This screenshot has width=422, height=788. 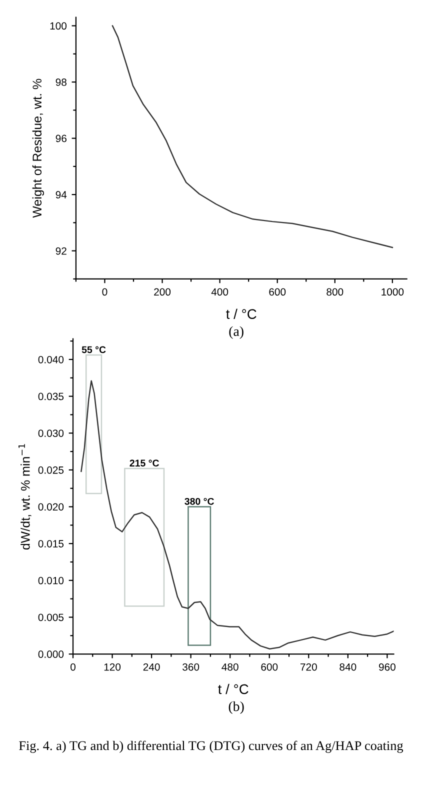 What do you see at coordinates (219, 292) in the screenshot?
I see `x-tick-label: 400` at bounding box center [219, 292].